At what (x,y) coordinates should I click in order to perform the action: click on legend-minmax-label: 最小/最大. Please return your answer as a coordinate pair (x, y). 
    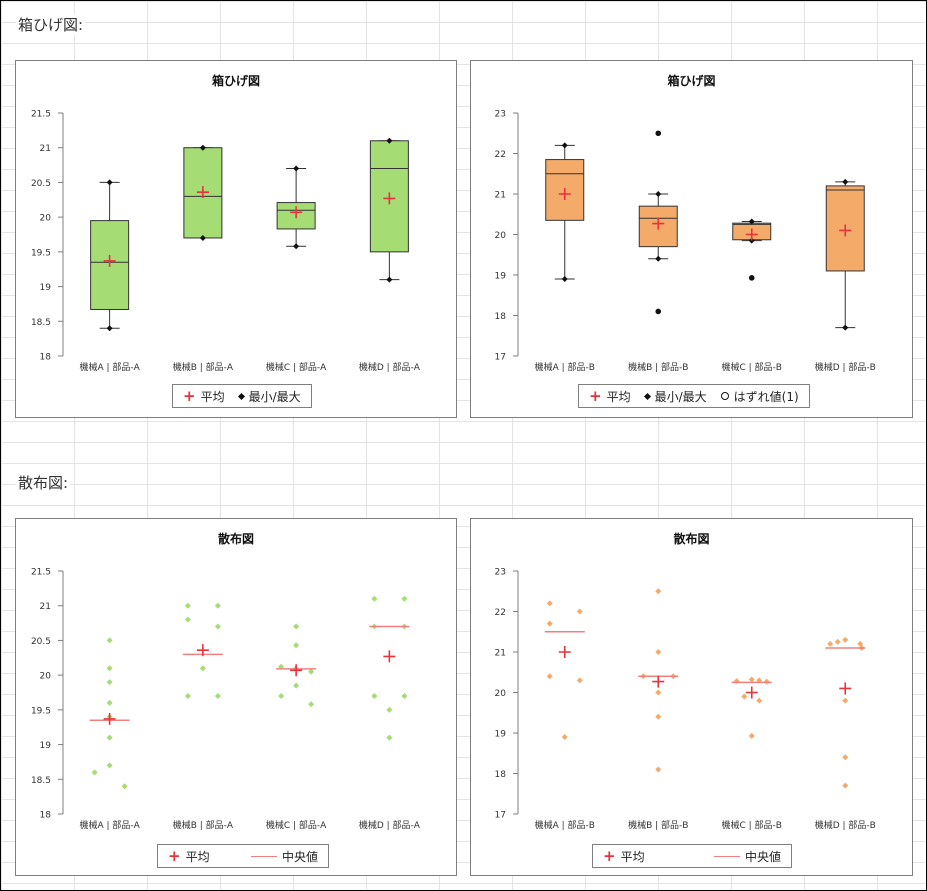
    Looking at the image, I should click on (680, 396).